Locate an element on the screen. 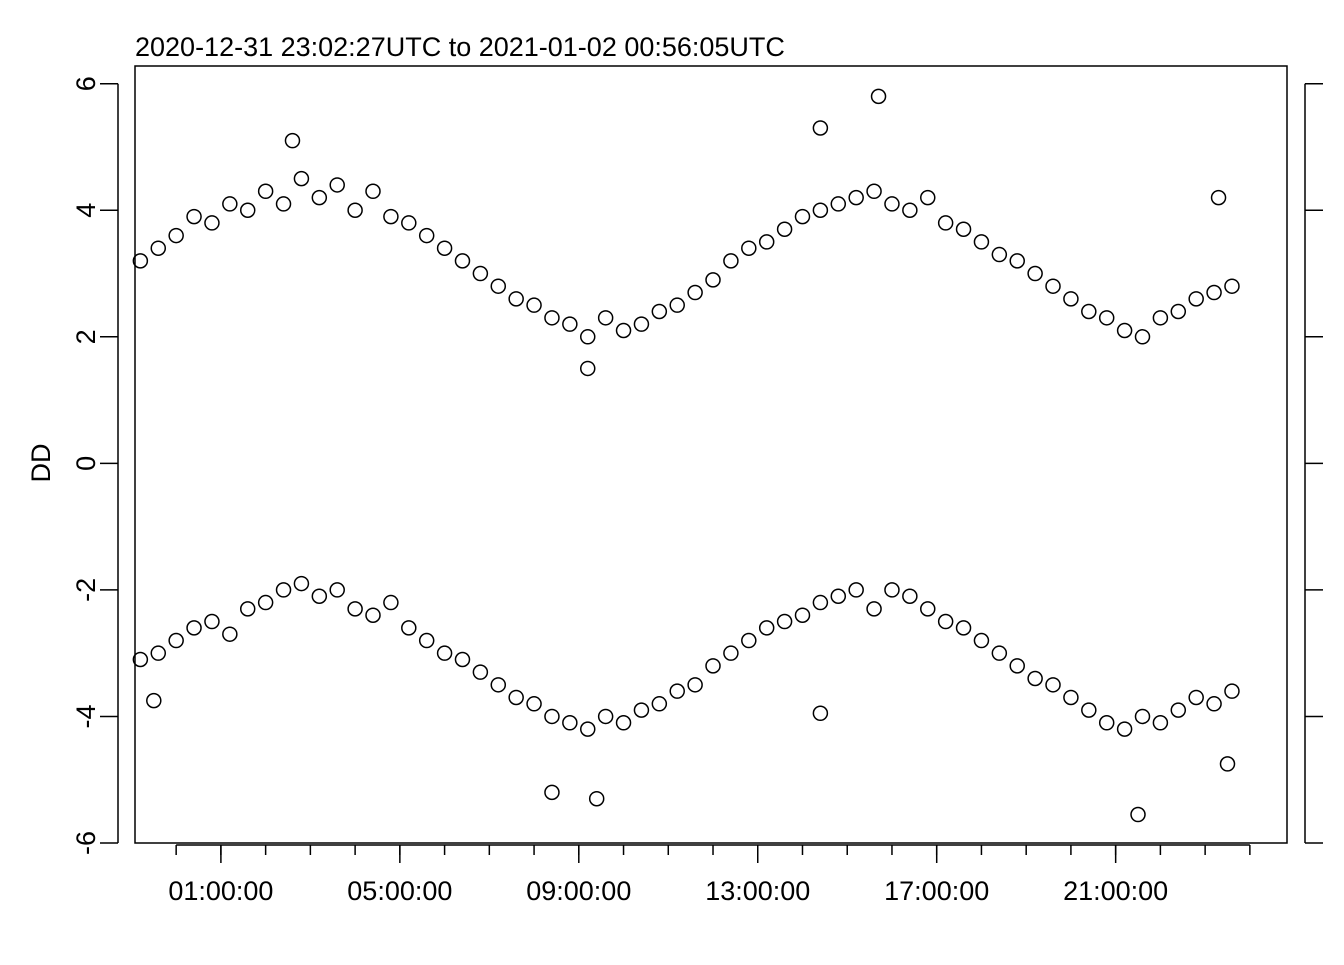 This screenshot has height=965, width=1344. x-tick-label: 13:00:00 is located at coordinates (757, 891).